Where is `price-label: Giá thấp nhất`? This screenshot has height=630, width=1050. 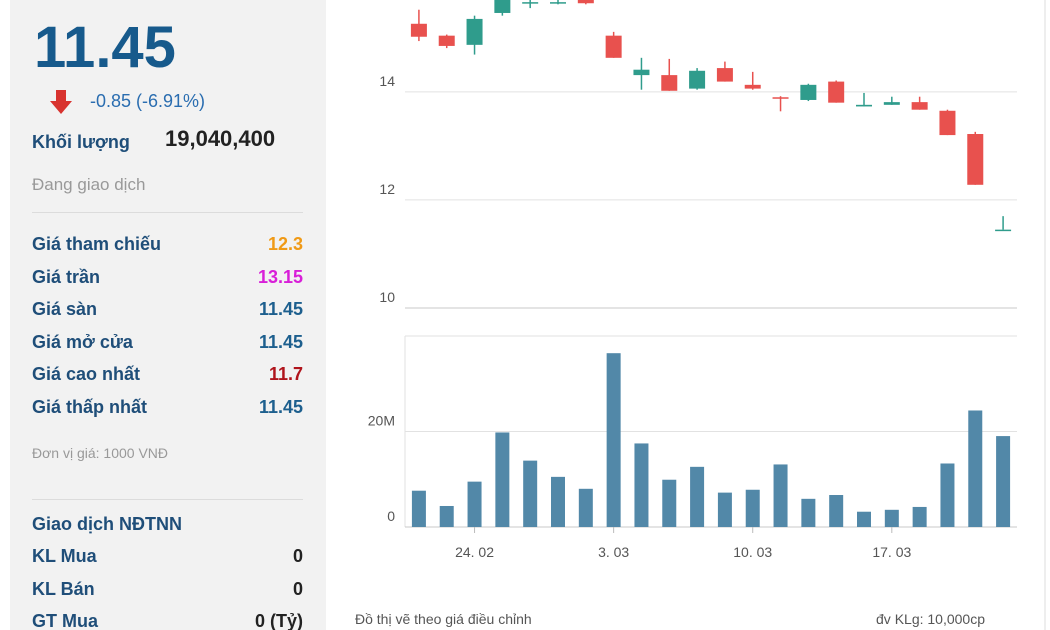 price-label: Giá thấp nhất is located at coordinates (90, 407).